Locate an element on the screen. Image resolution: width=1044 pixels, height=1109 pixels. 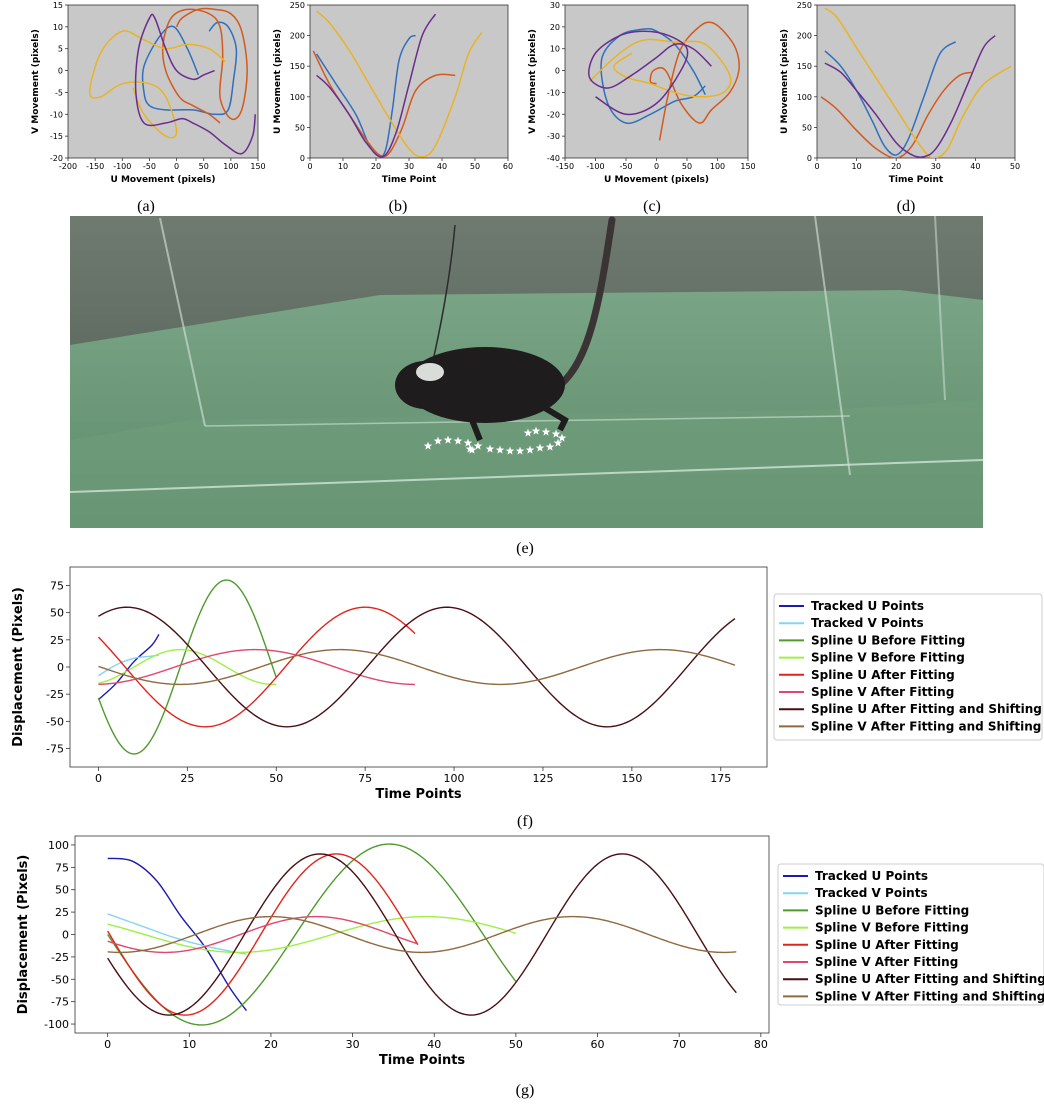
caption-e: (e) is located at coordinates (525, 548).